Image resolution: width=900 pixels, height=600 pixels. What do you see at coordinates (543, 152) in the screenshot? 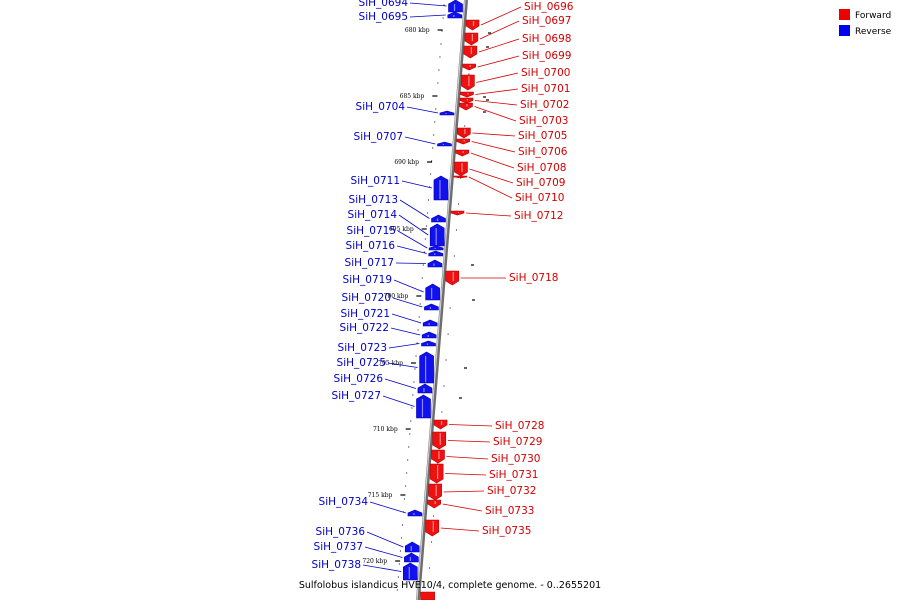
I see `forward-gene-label: SiH_0706` at bounding box center [543, 152].